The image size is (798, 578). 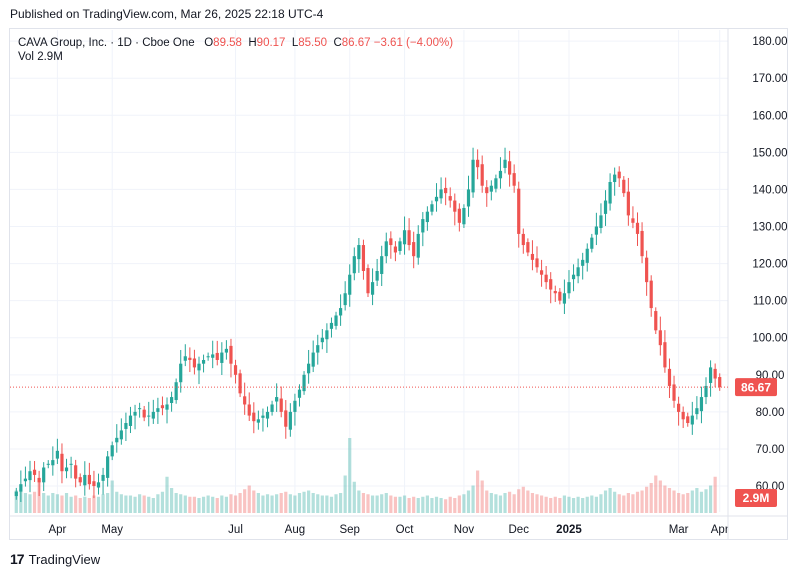 What do you see at coordinates (756, 387) in the screenshot?
I see `last-price-badge` at bounding box center [756, 387].